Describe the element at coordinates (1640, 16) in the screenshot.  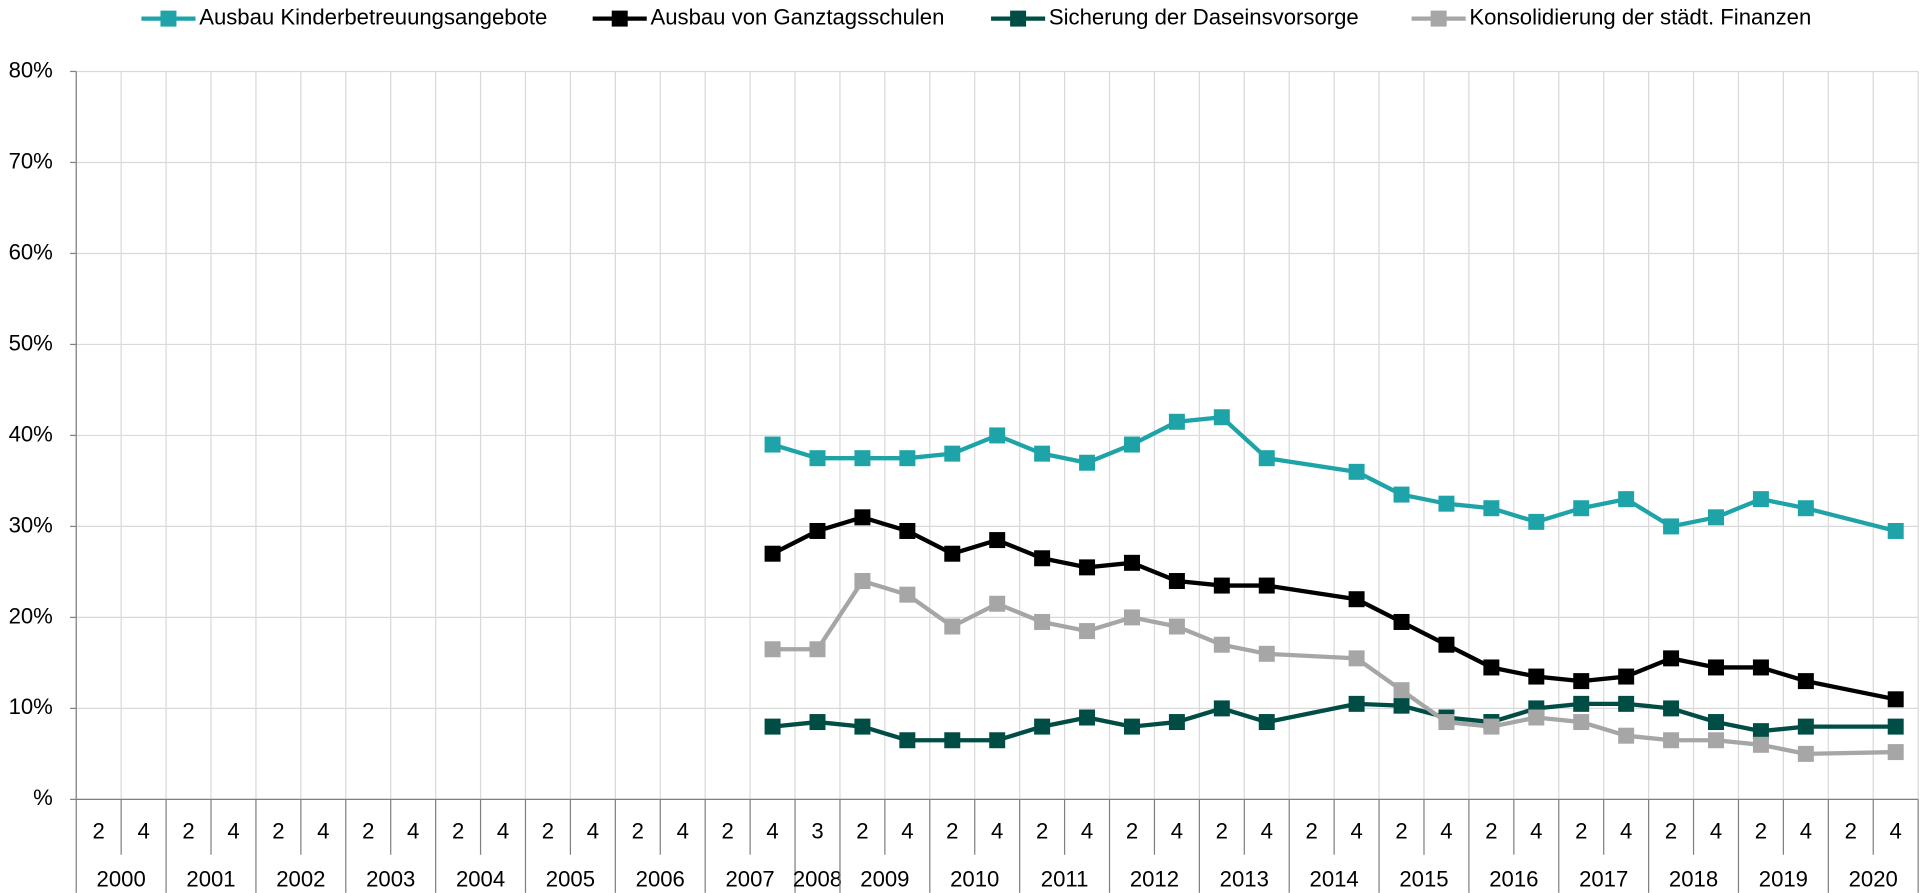
I see `legend-label: Konsolidierung der städt. Finanzen` at that location.